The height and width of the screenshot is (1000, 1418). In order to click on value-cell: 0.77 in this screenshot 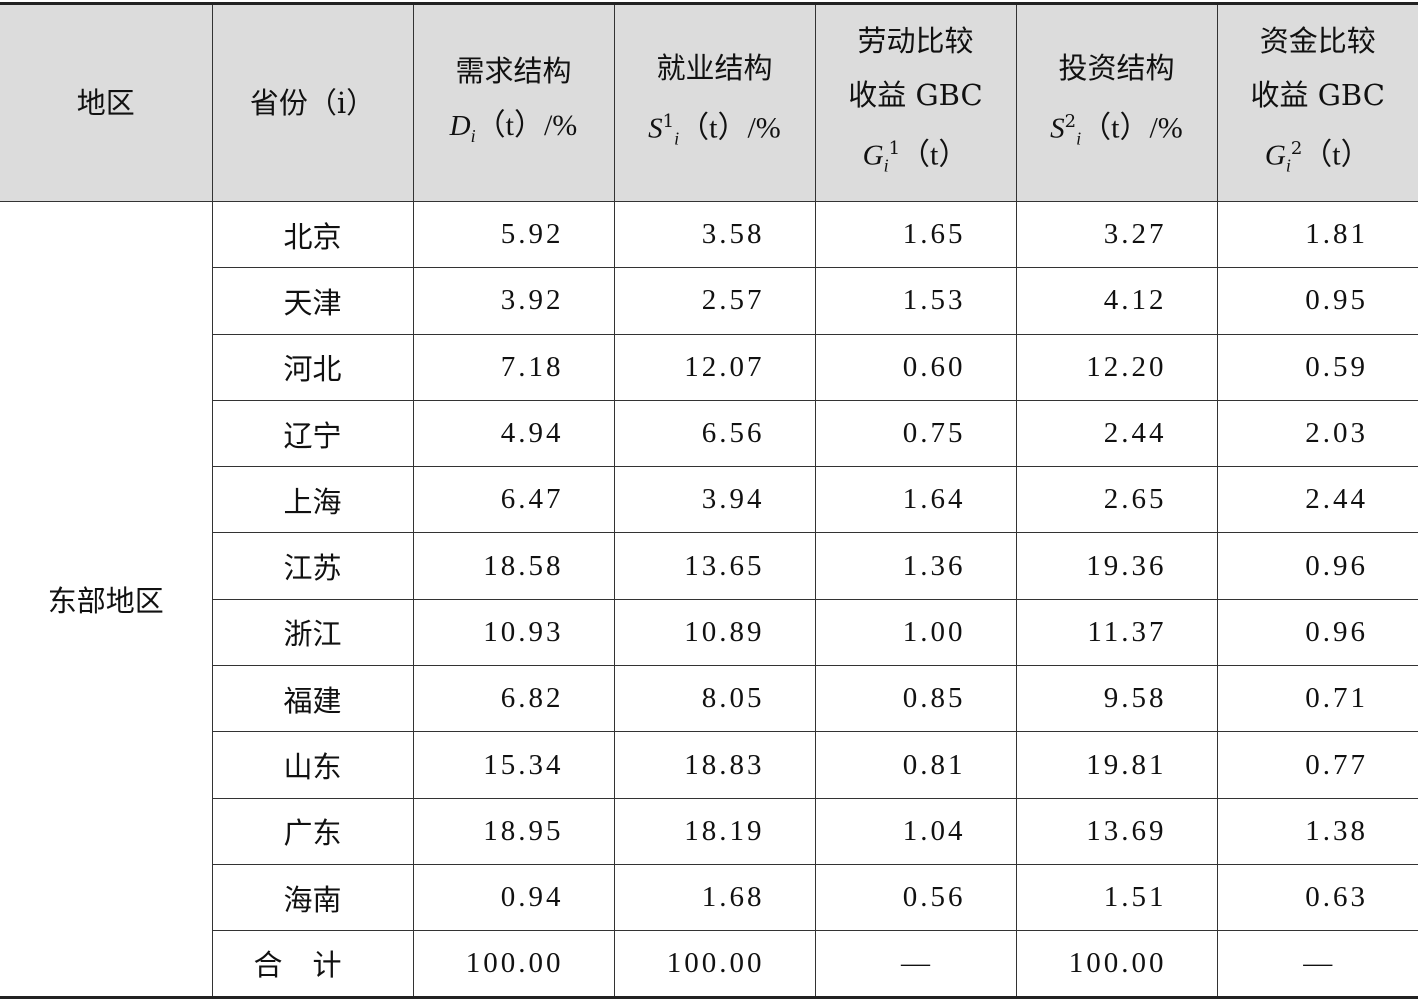, I will do `click(1317, 765)`.